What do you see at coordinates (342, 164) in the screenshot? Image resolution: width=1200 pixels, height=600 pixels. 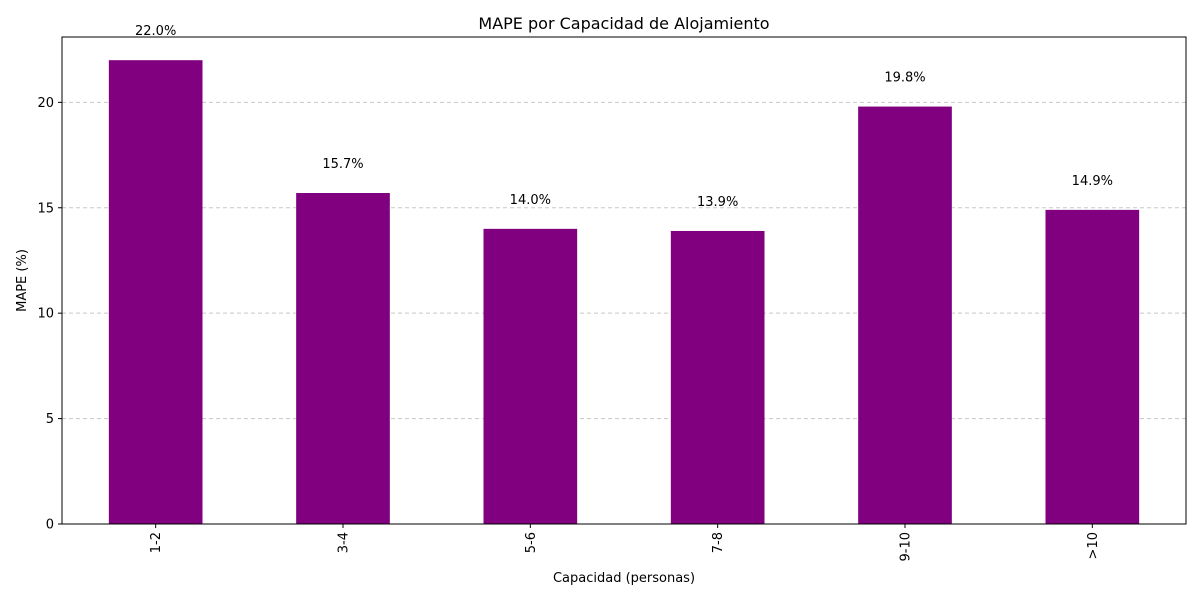 I see `bar-value-label: 15.7%` at bounding box center [342, 164].